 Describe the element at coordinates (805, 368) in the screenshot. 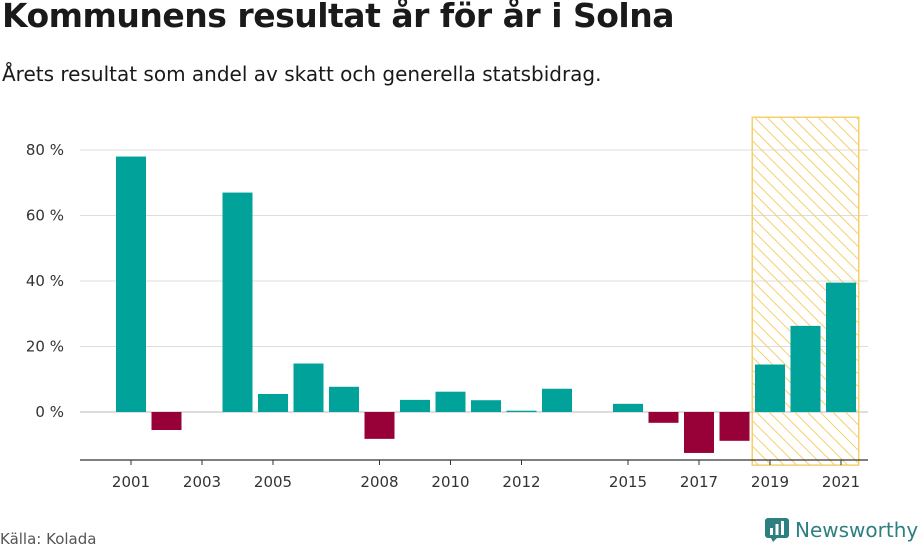

I see `bar-2020` at that location.